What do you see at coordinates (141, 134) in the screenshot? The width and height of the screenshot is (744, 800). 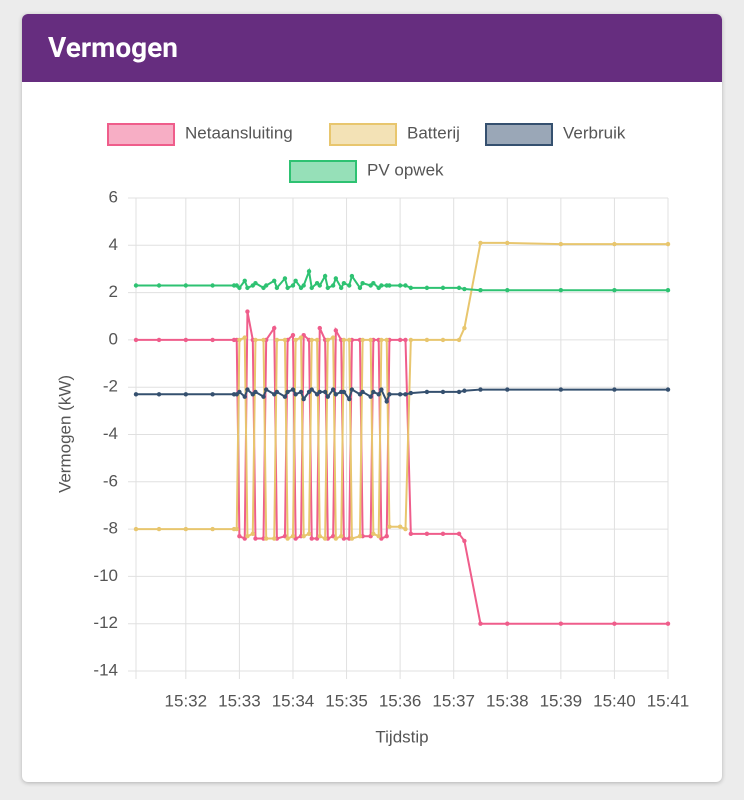 I see `legend-swatch` at bounding box center [141, 134].